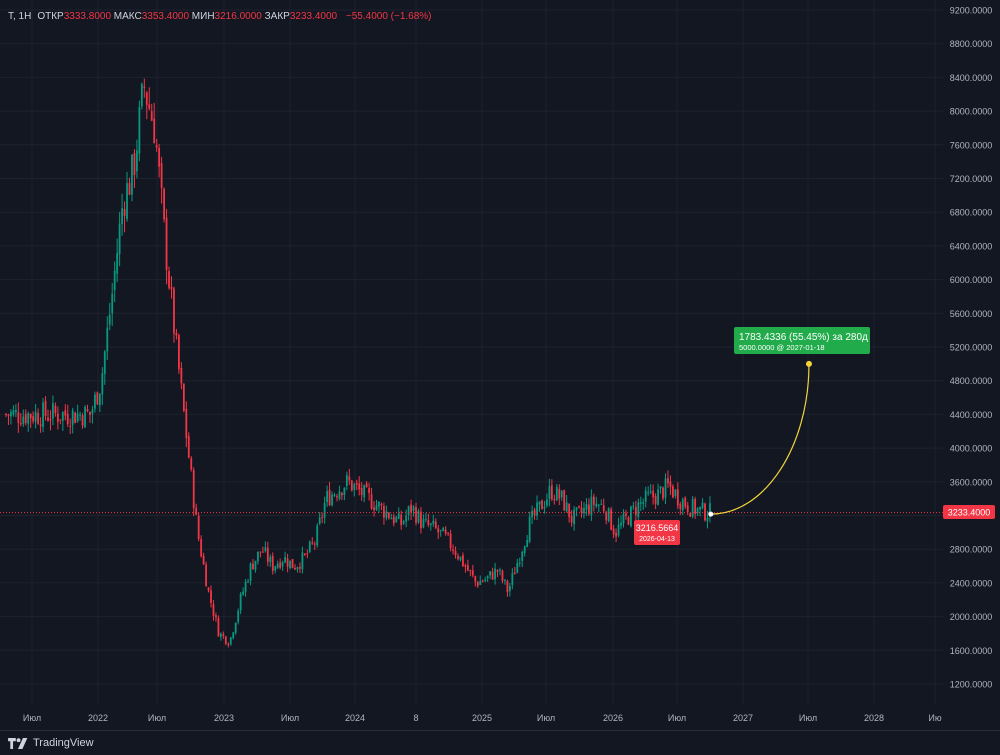  I want to click on price-tick-label: 1200.0000, so click(971, 685).